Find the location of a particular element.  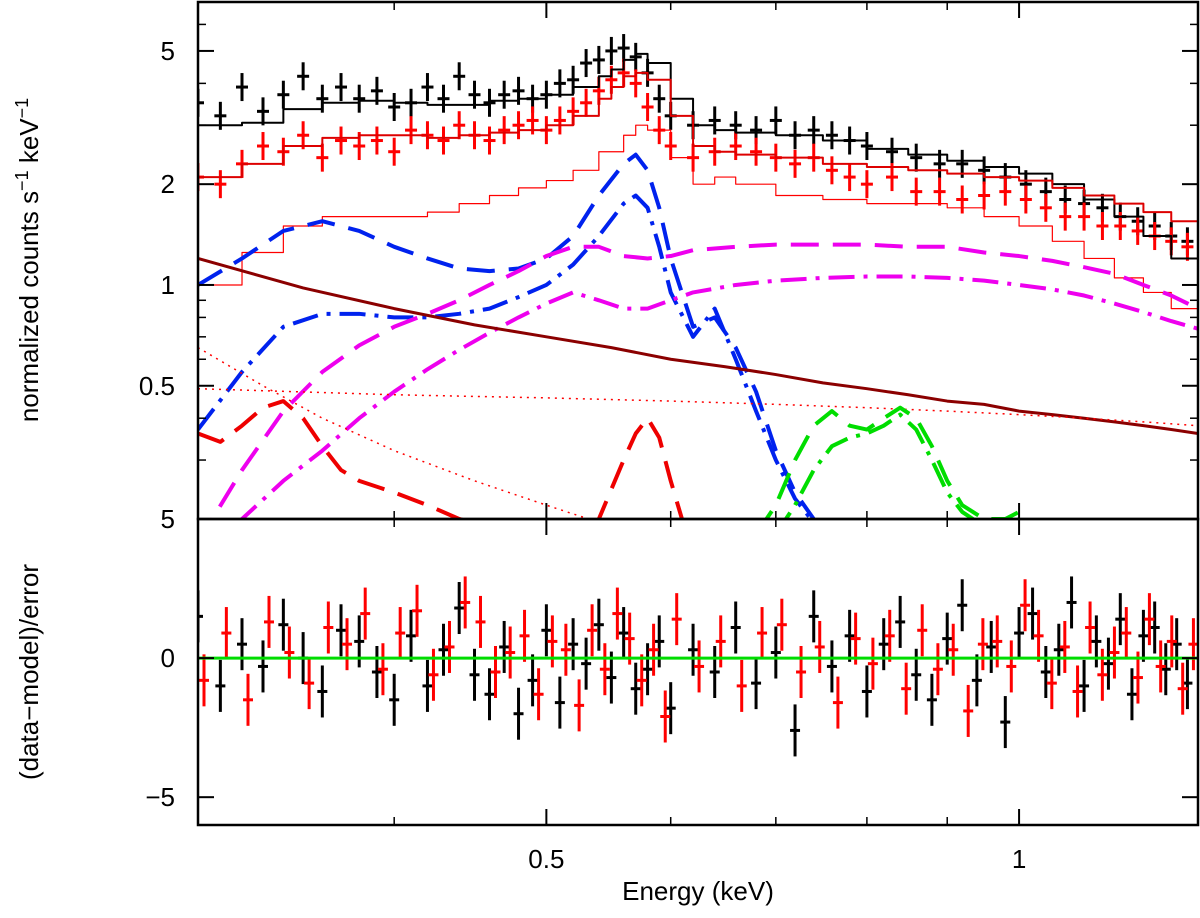

component-green-dash-line is located at coordinates (896, 462).